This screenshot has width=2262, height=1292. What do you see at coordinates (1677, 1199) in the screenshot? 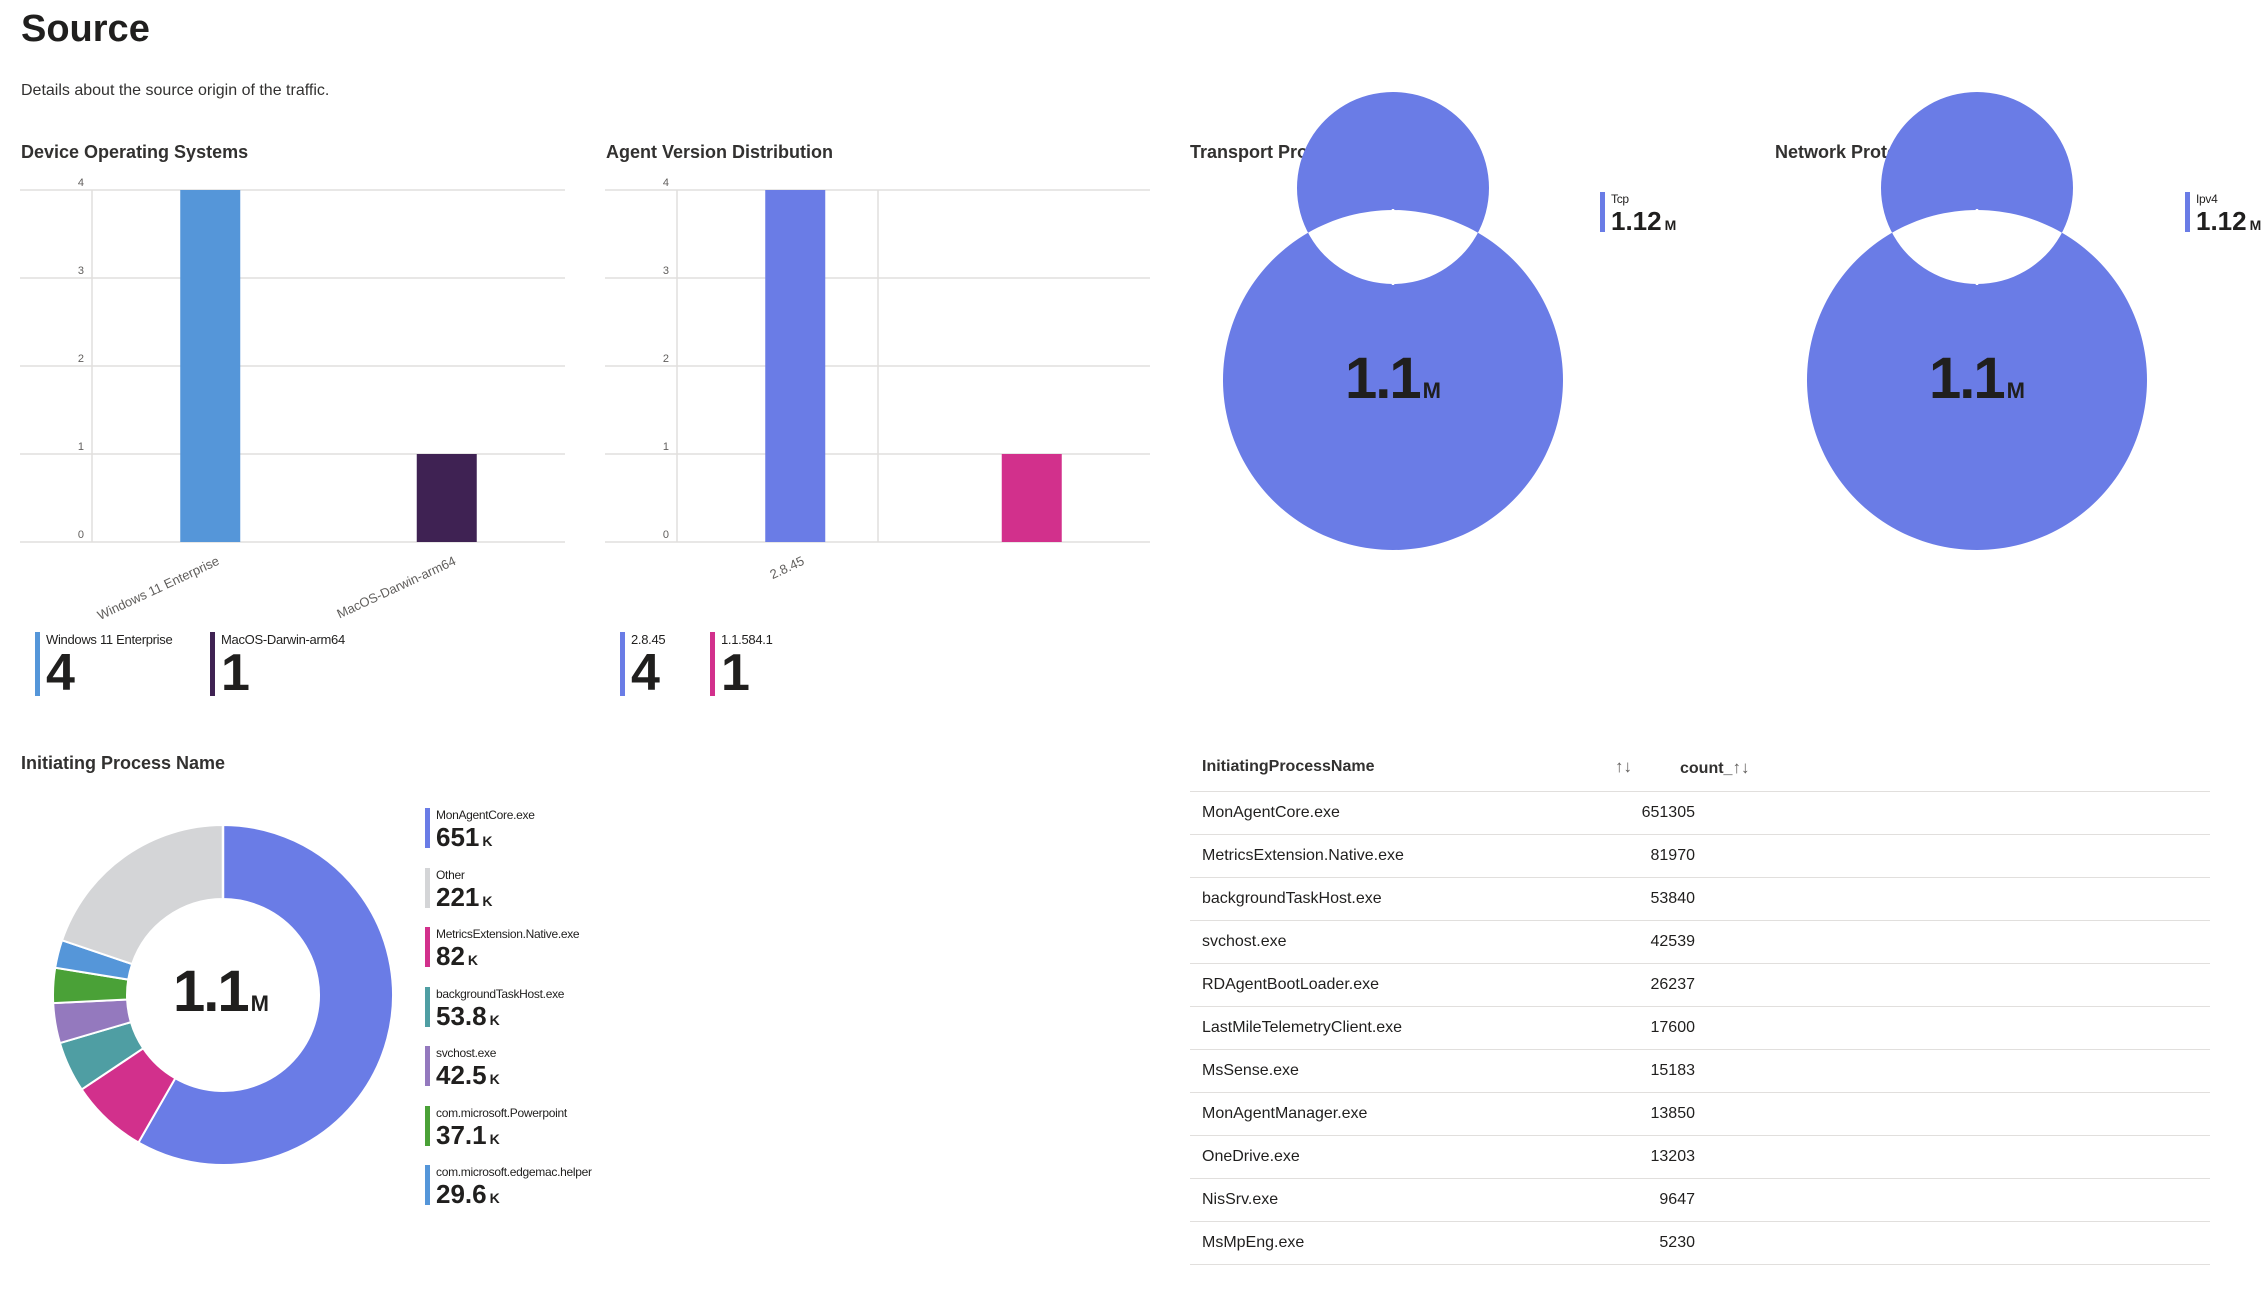
I see `cell-count: 9647` at bounding box center [1677, 1199].